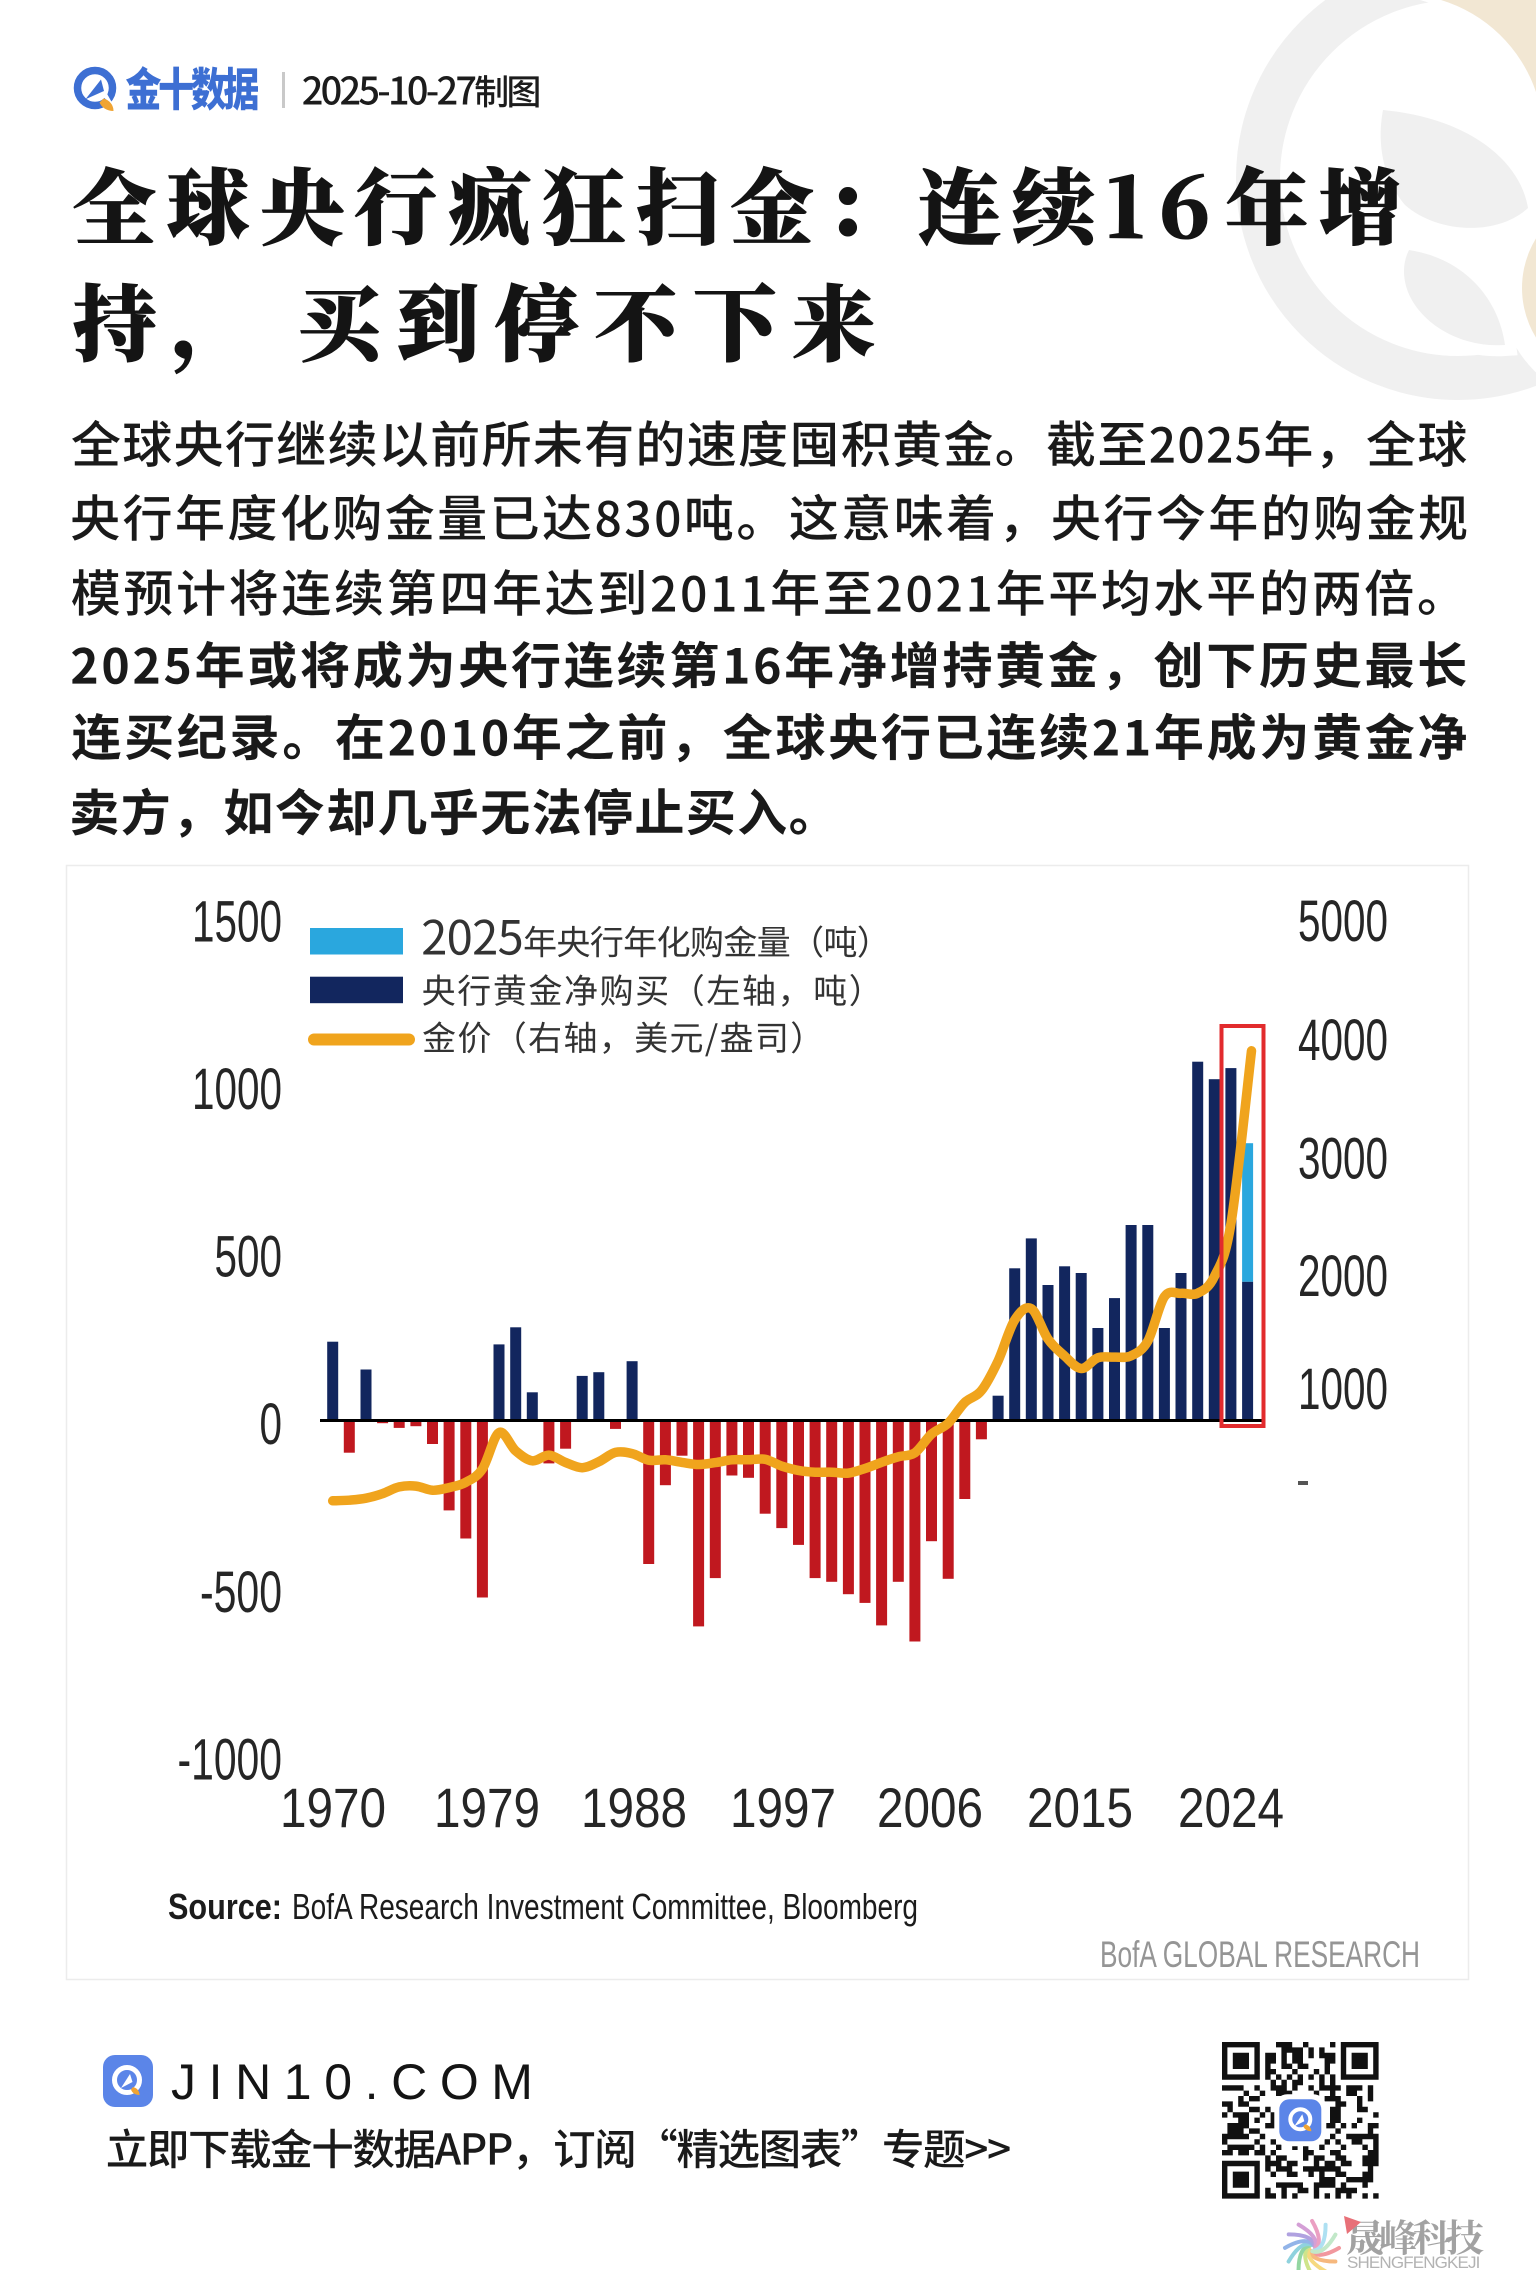  Describe the element at coordinates (1080, 1807) in the screenshot. I see `svg-text: 2015` at that location.